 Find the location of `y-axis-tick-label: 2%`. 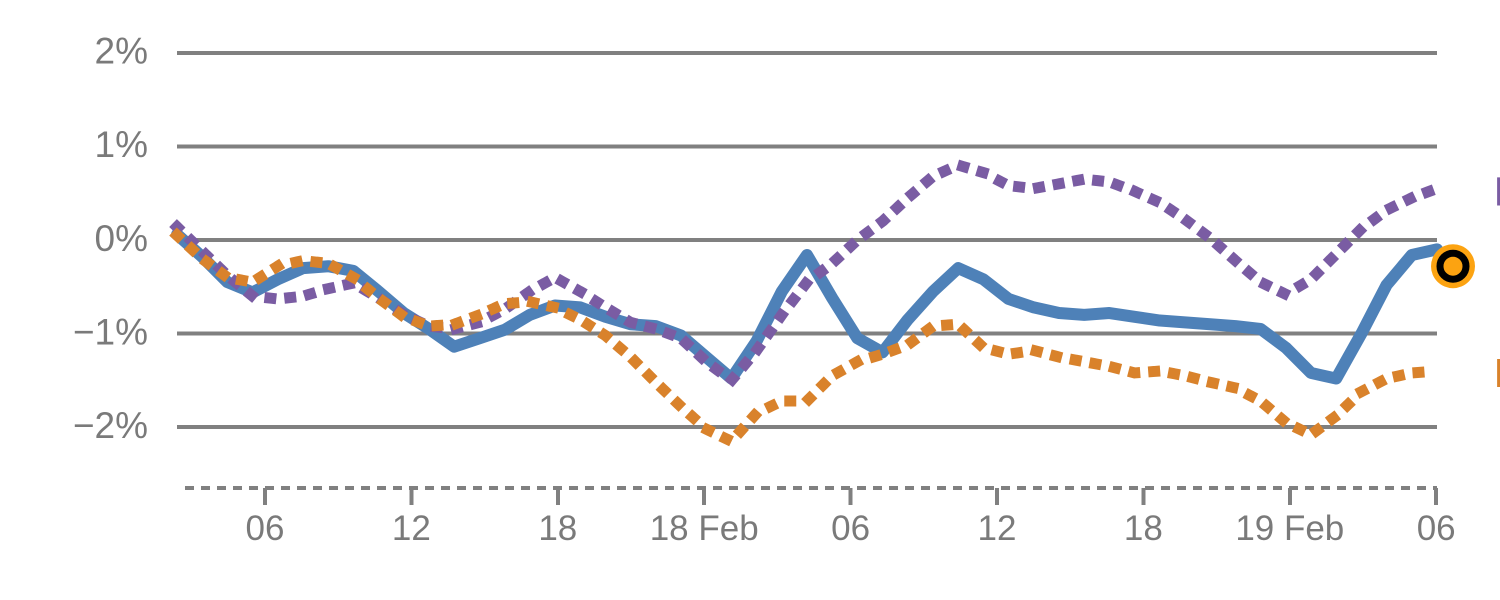

y-axis-tick-label: 2% is located at coordinates (121, 51).